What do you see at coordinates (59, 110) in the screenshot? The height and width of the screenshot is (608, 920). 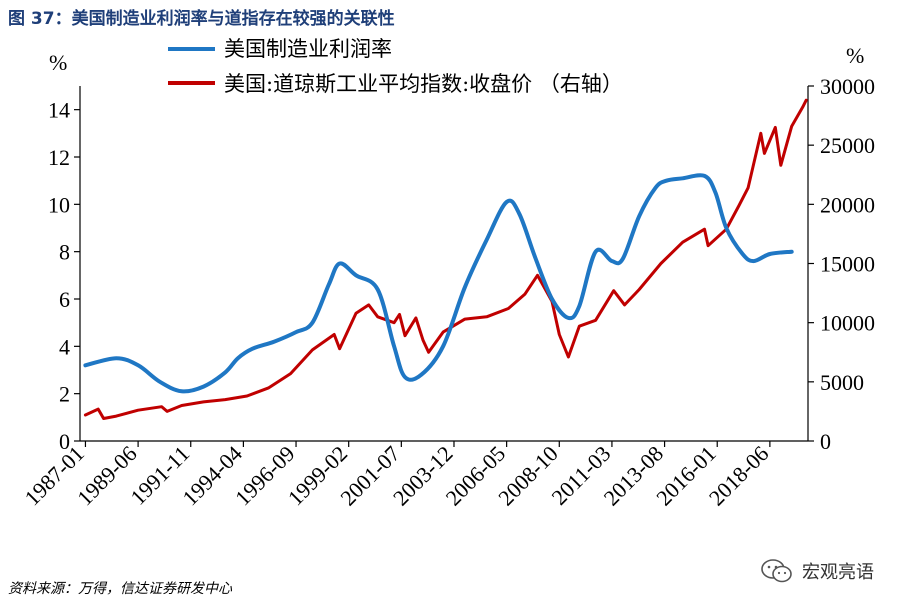 I see `left-tick-label: 14` at bounding box center [59, 110].